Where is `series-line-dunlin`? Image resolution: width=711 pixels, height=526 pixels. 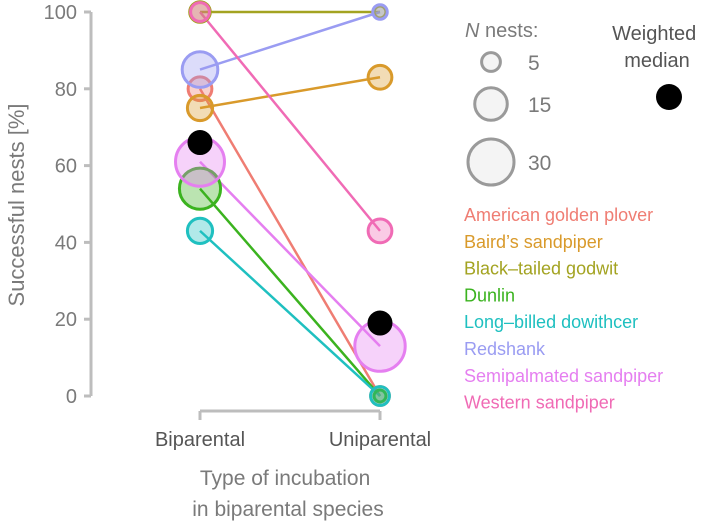
series-line-dunlin is located at coordinates (290, 292).